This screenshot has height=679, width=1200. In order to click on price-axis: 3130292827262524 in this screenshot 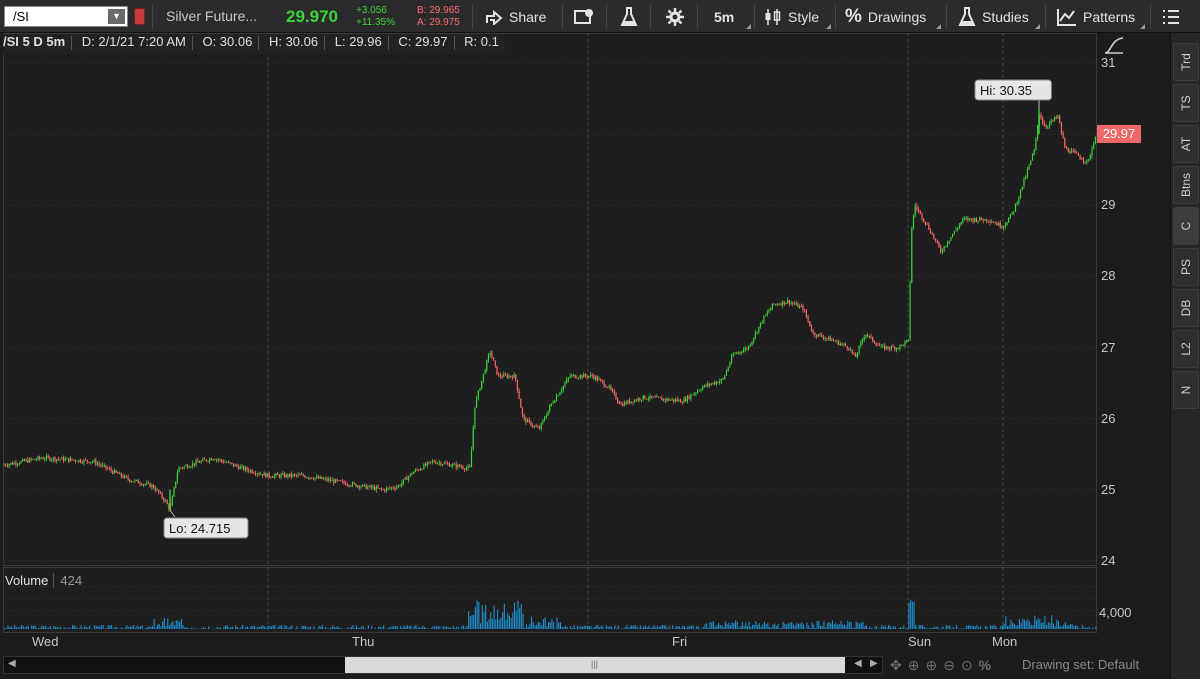, I will do `click(1132, 333)`.